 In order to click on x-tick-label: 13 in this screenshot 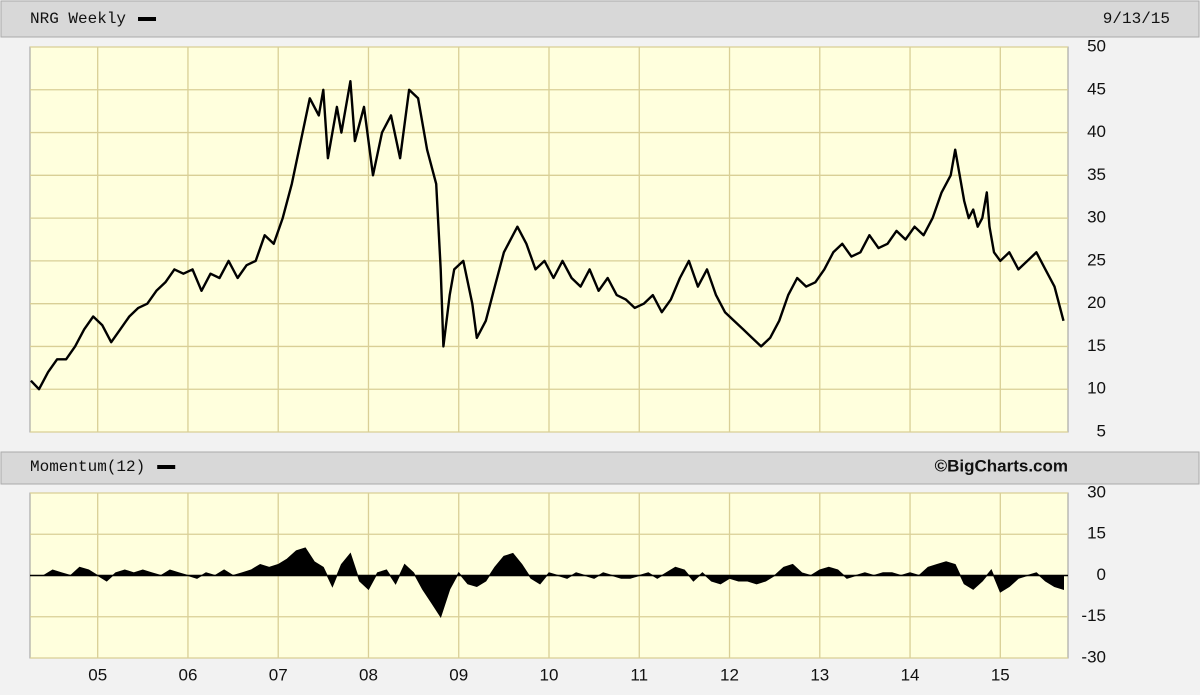, I will do `click(819, 674)`.